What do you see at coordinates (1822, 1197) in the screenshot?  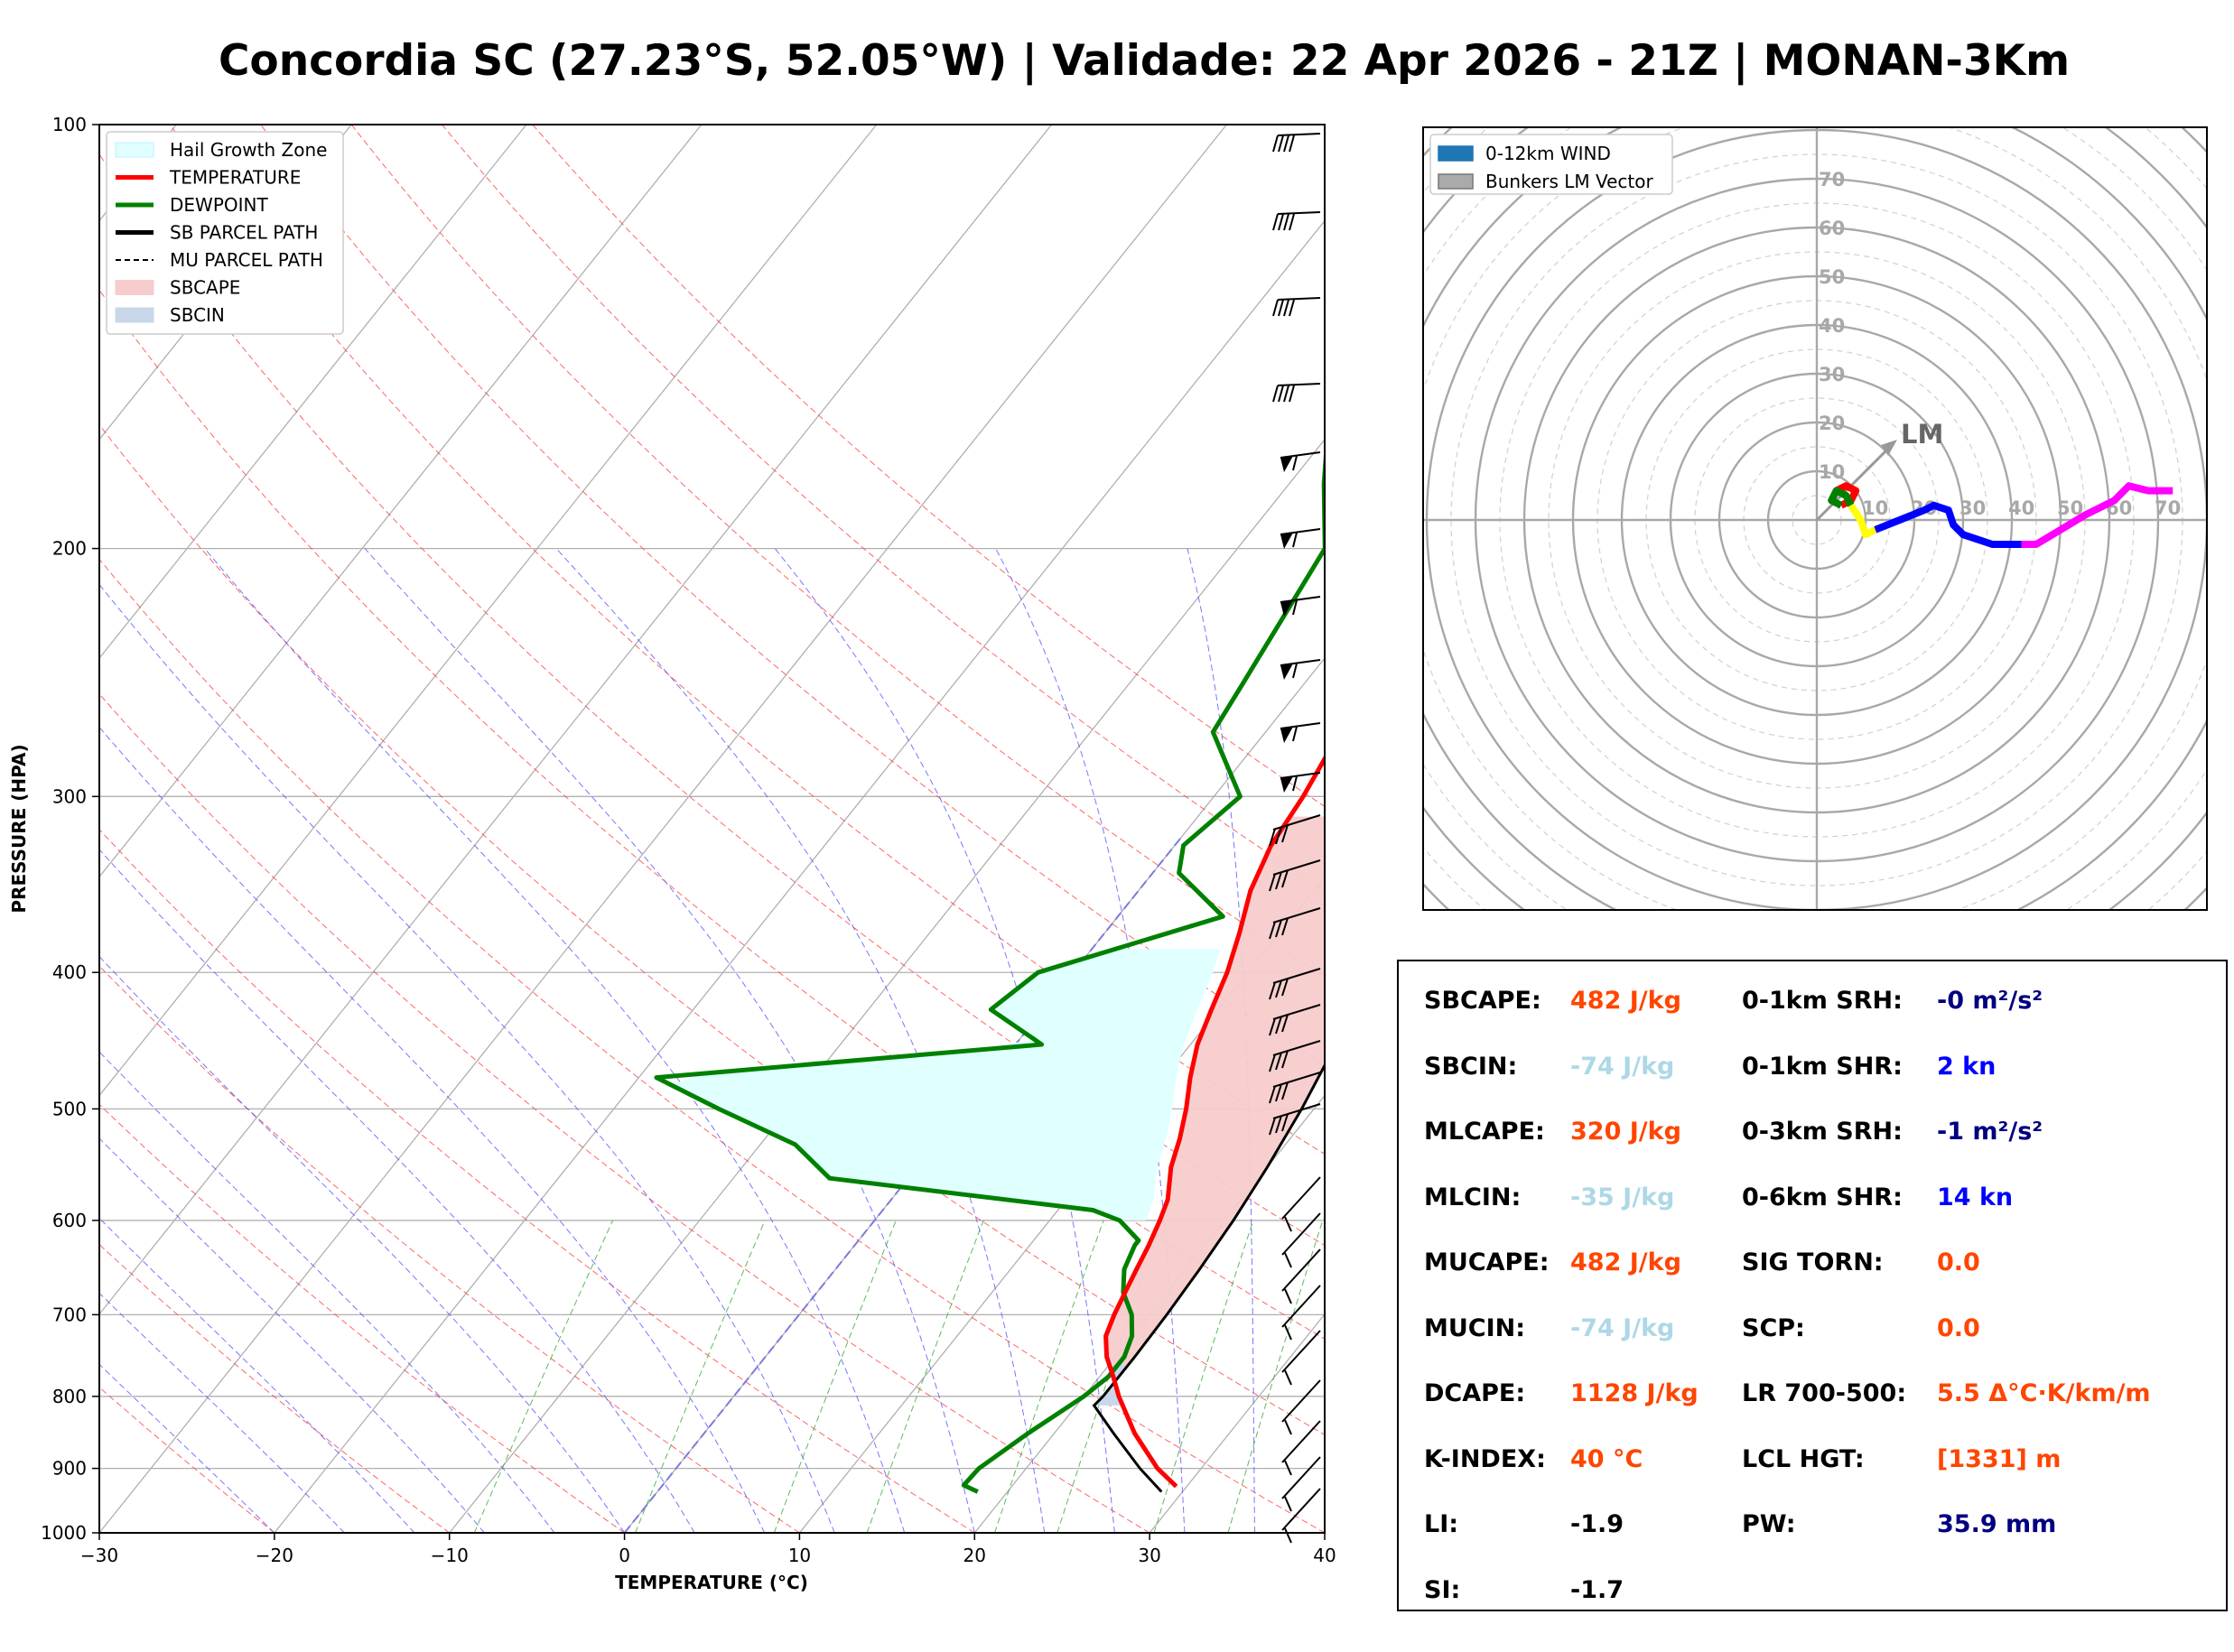 I see `stat-label: 0-6km SHR:` at bounding box center [1822, 1197].